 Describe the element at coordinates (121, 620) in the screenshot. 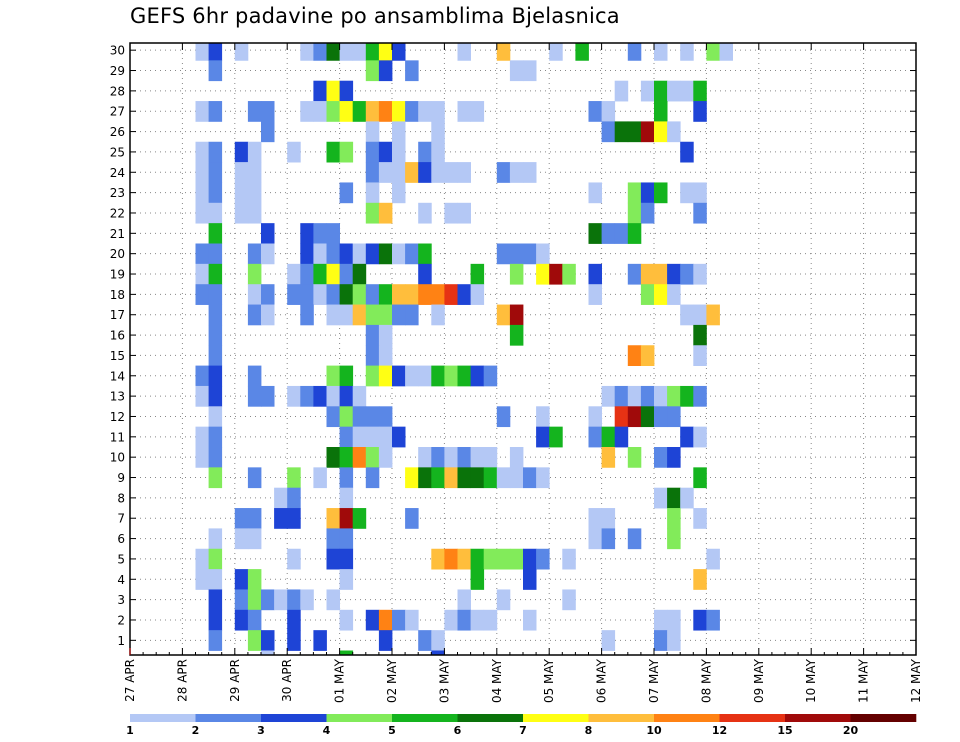

I see `y-tick-label: 2` at that location.